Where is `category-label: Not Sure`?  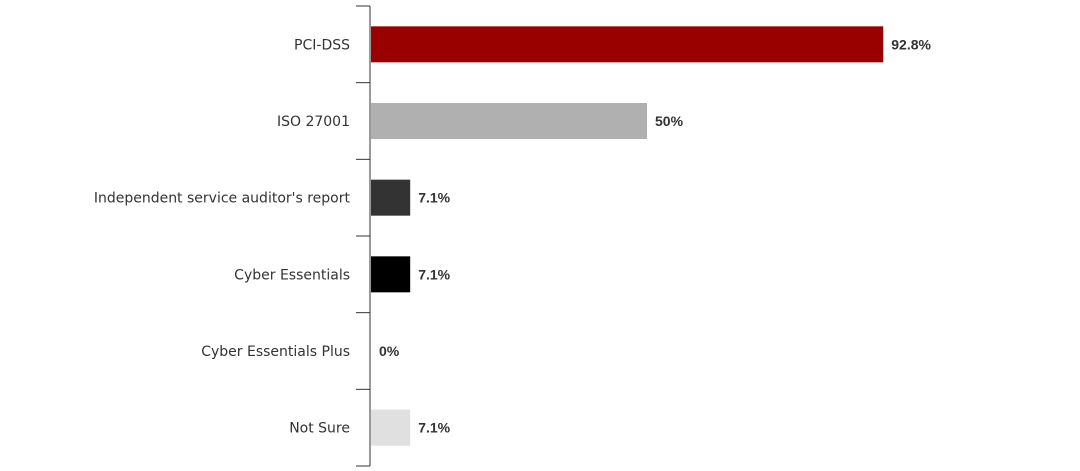
category-label: Not Sure is located at coordinates (319, 429).